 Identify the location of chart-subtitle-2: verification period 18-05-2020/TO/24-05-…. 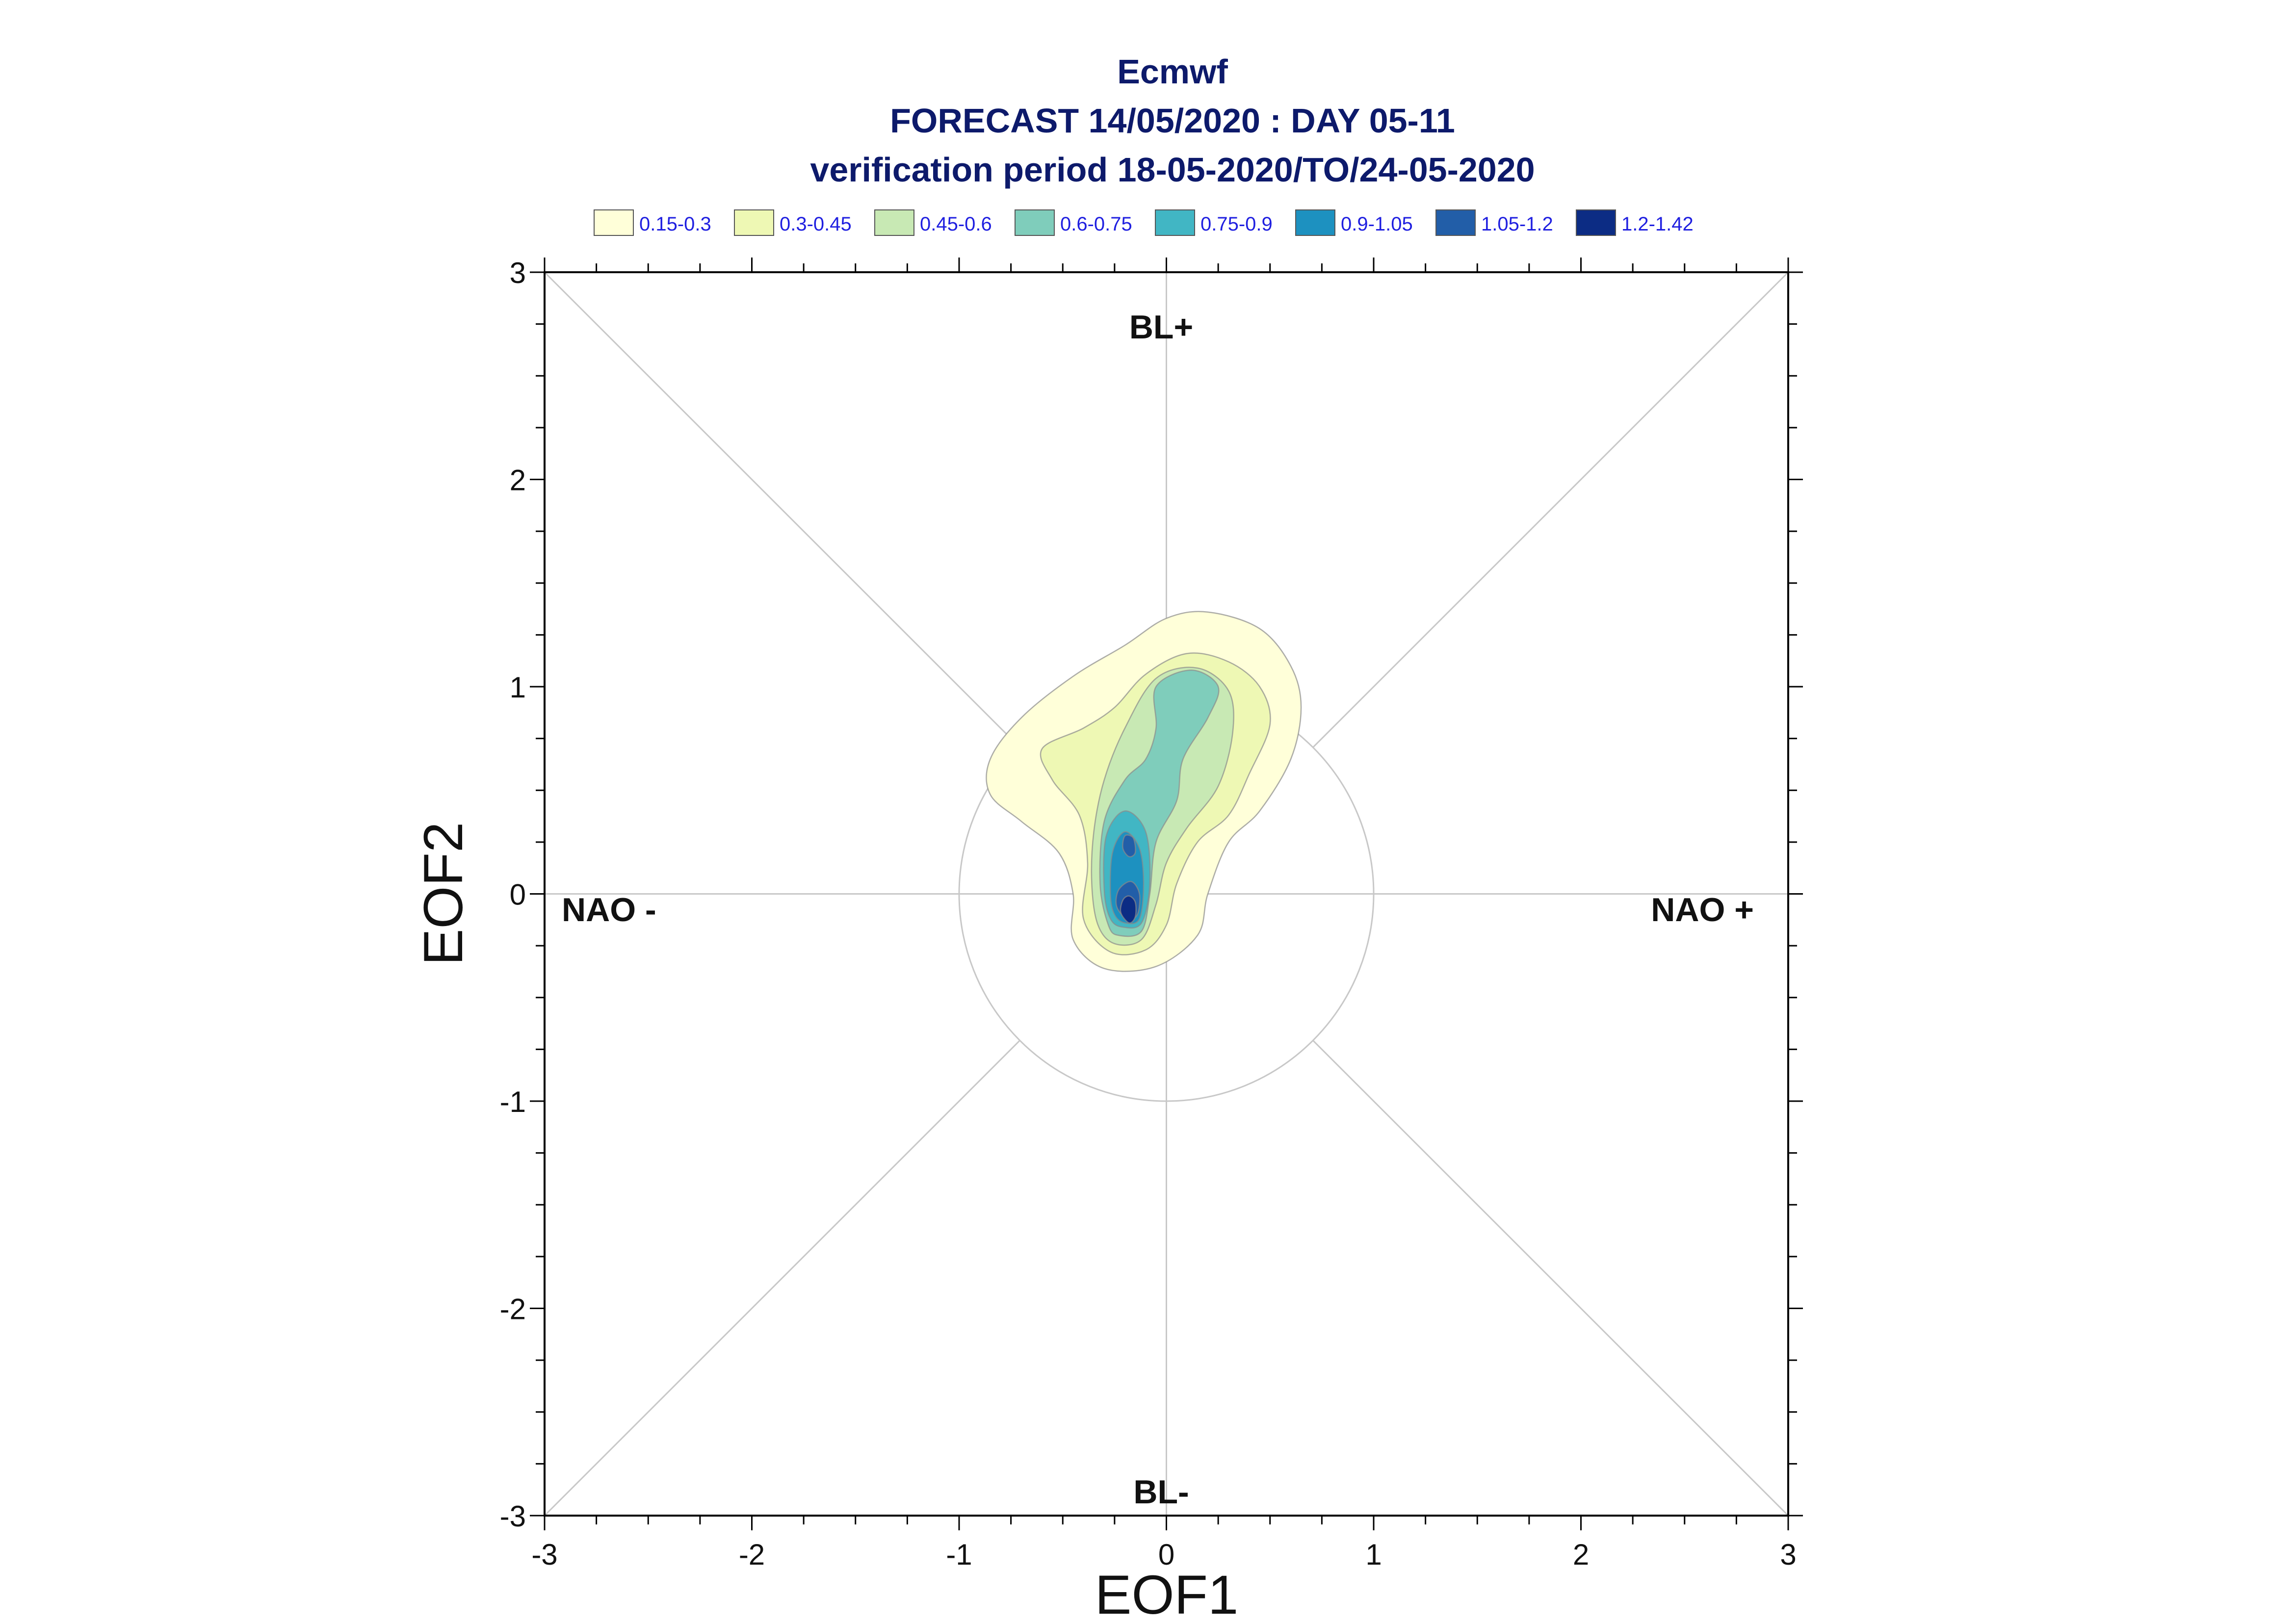
(1172, 170).